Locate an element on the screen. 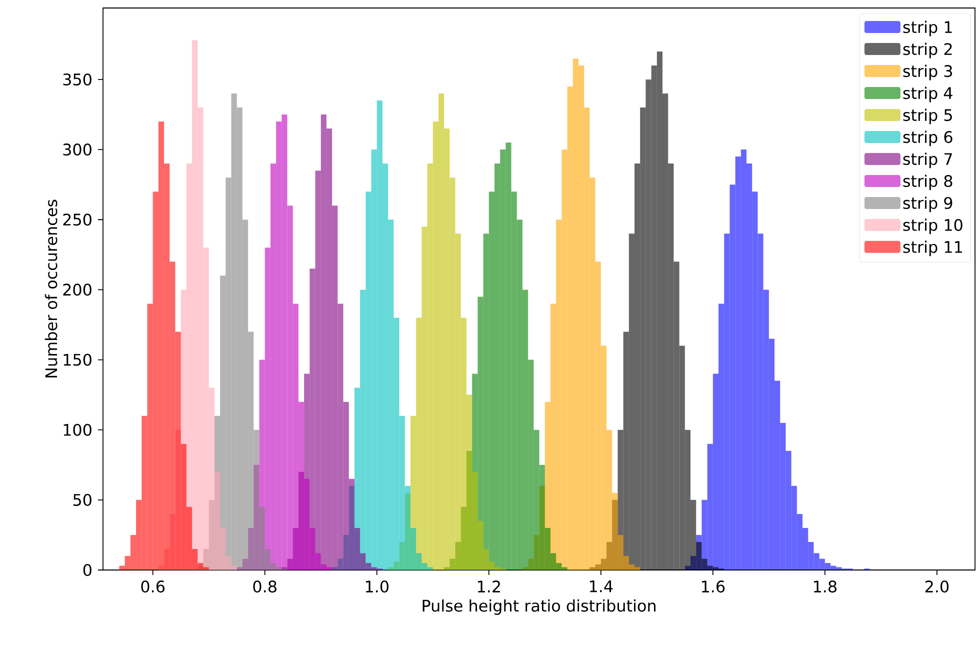  legend-label: strip 2 is located at coordinates (927, 50).